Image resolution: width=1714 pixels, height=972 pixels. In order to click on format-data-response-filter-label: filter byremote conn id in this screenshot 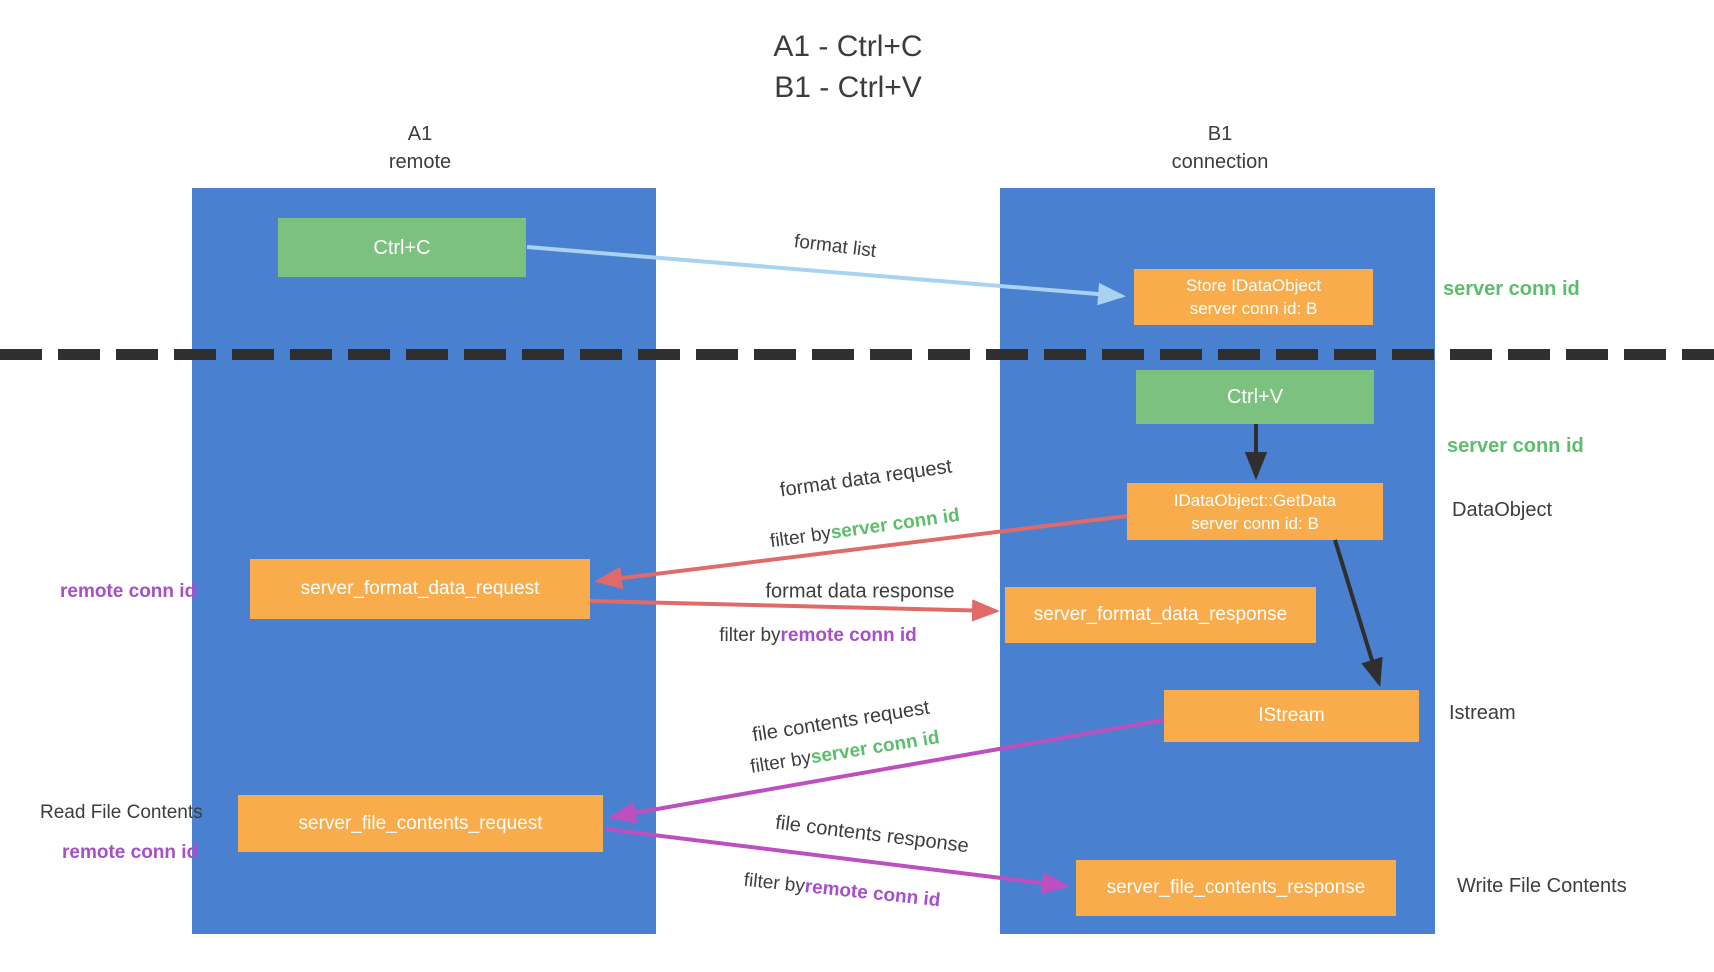, I will do `click(817, 636)`.